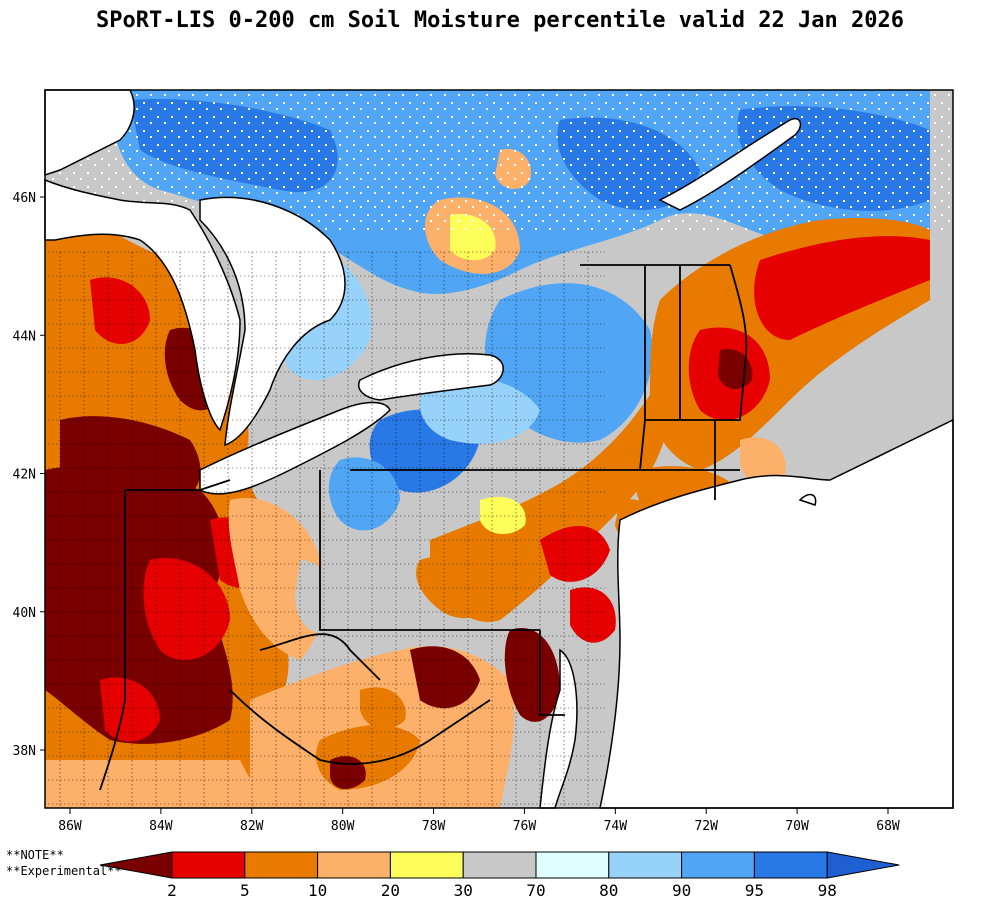 This screenshot has width=1000, height=900. Describe the element at coordinates (681, 890) in the screenshot. I see `colorbar-label: 90` at that location.